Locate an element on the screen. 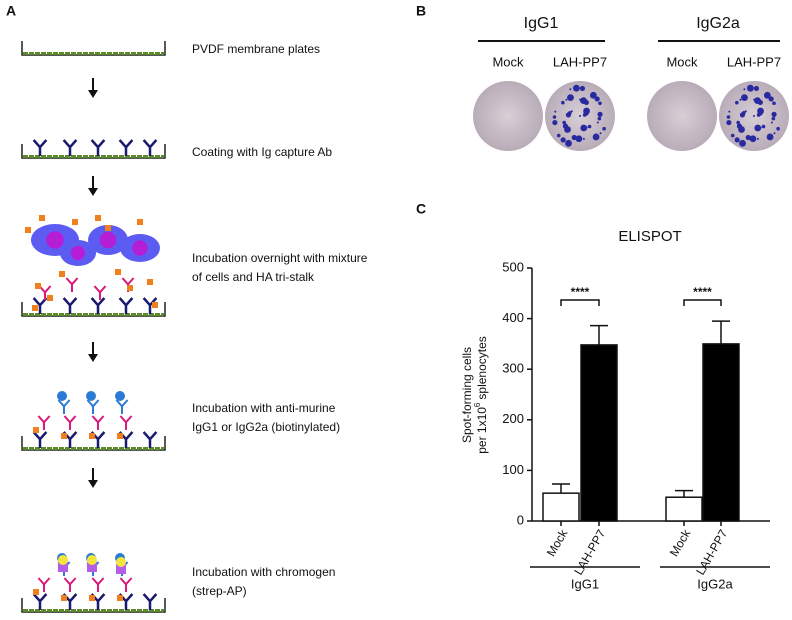 The height and width of the screenshot is (620, 792). step-text: IgG1 or IgG2a (biotinylated) is located at coordinates (266, 427).